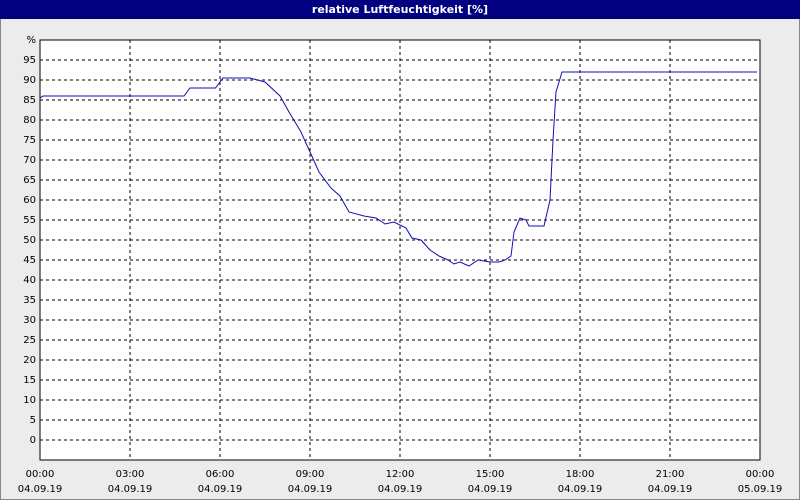 This screenshot has width=800, height=500. Describe the element at coordinates (31, 40) in the screenshot. I see `y-tick-label: %` at that location.